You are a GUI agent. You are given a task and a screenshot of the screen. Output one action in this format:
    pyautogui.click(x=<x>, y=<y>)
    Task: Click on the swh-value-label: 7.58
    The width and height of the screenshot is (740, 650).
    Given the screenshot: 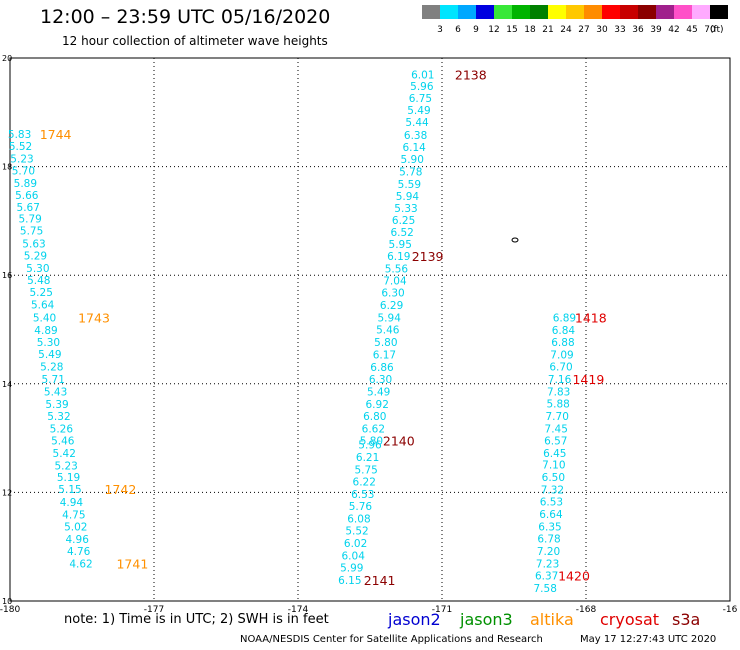 What is the action you would take?
    pyautogui.click(x=545, y=589)
    